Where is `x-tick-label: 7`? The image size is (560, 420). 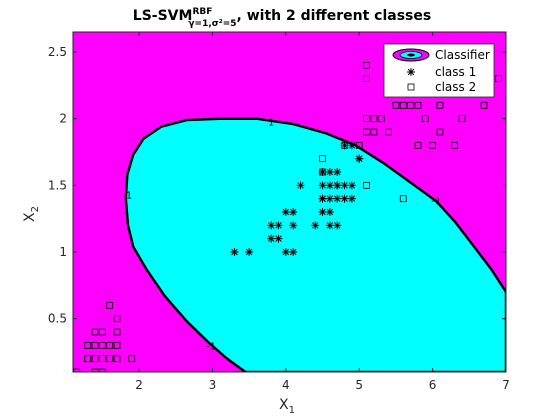 x-tick-label: 7 is located at coordinates (506, 385).